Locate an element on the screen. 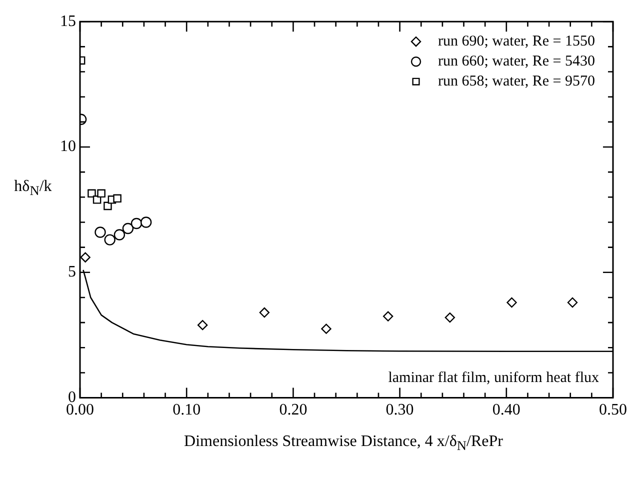 Image resolution: width=641 pixels, height=493 pixels. y-axis-title: hδ$_{N}$/k is located at coordinates (33, 189).